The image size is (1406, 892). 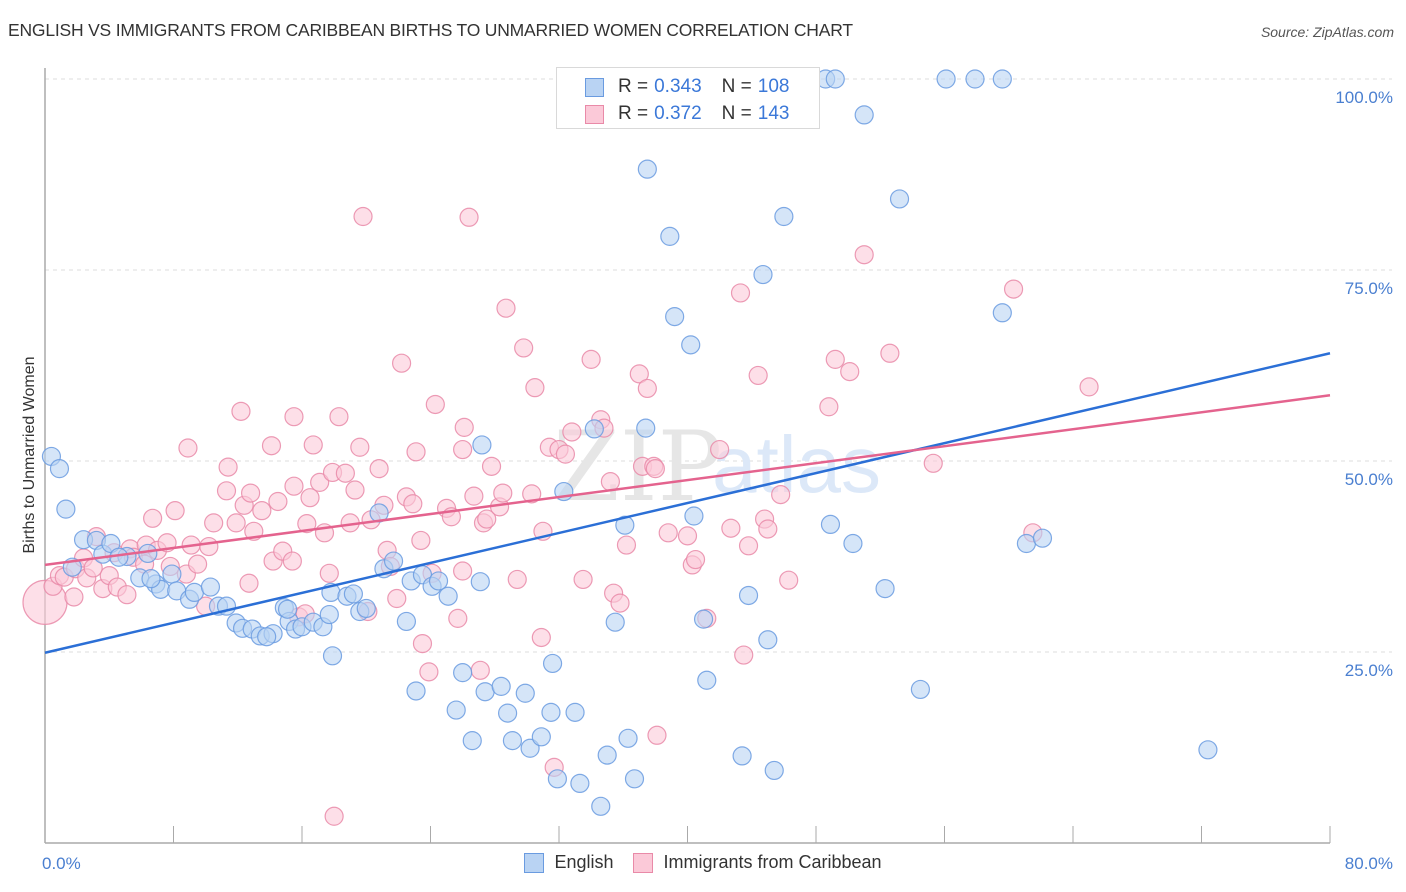 I want to click on y-tick-label: 100.0%, so click(x=1364, y=97).